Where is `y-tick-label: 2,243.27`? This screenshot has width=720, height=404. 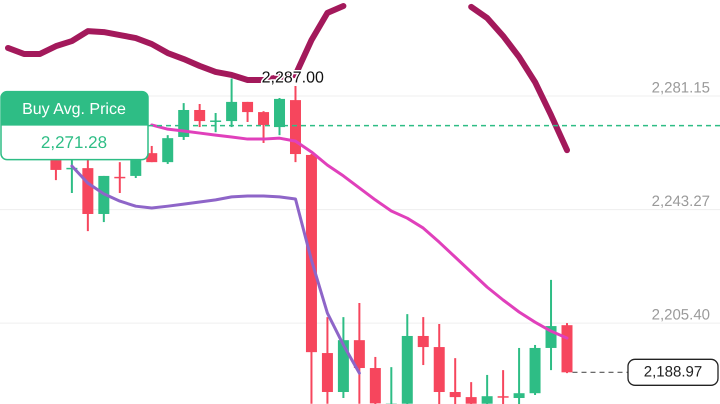
y-tick-label: 2,243.27 is located at coordinates (681, 201).